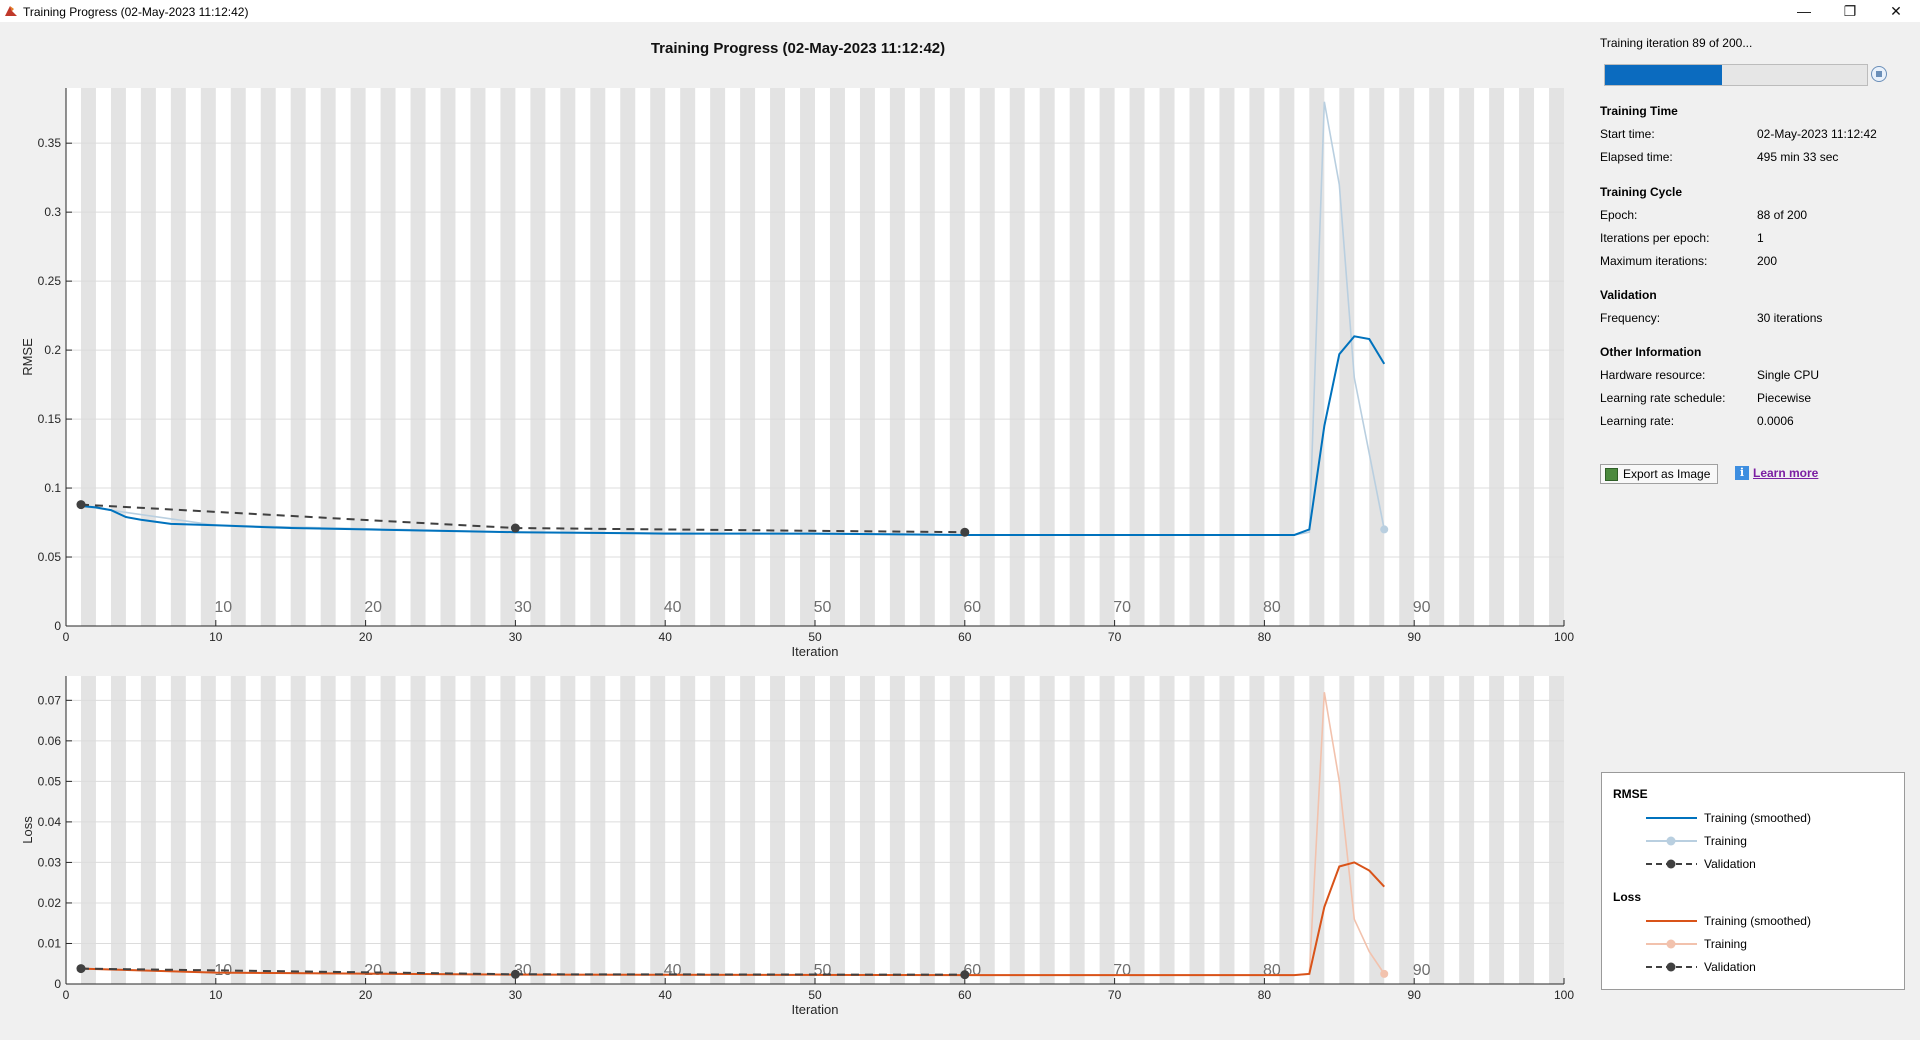  What do you see at coordinates (815, 637) in the screenshot?
I see `x-tick-label: 50` at bounding box center [815, 637].